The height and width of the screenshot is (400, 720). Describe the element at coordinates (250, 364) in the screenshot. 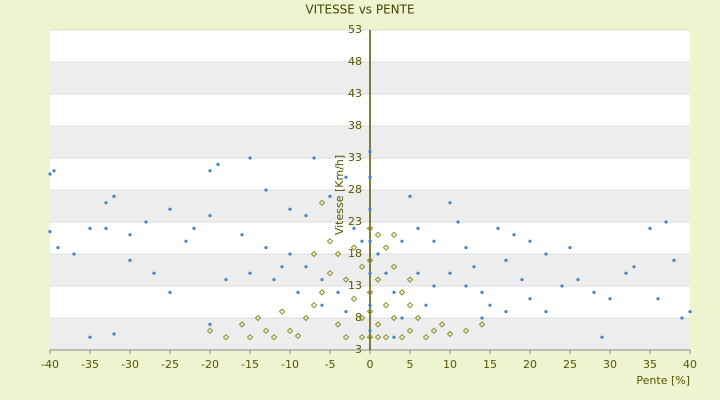

I see `x-tick-label: -15` at that location.